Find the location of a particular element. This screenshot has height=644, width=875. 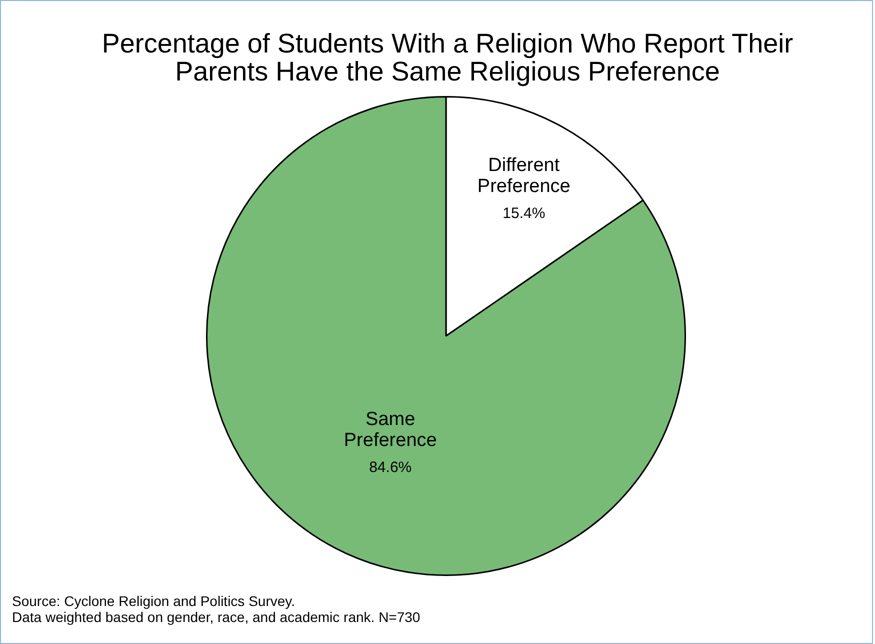

chart-title: Percentage of Students With a Religion Who Report Their Parents Have the Same Religious Preference is located at coordinates (448, 57).